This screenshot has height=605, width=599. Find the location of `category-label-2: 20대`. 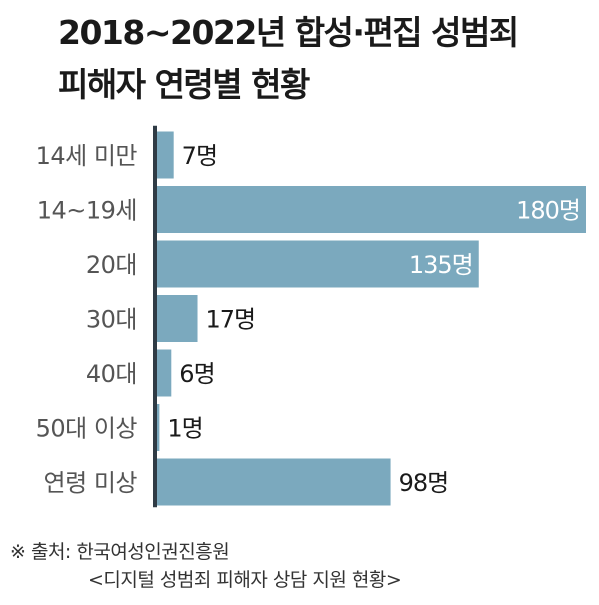

category-label-2: 20대 is located at coordinates (111, 265).